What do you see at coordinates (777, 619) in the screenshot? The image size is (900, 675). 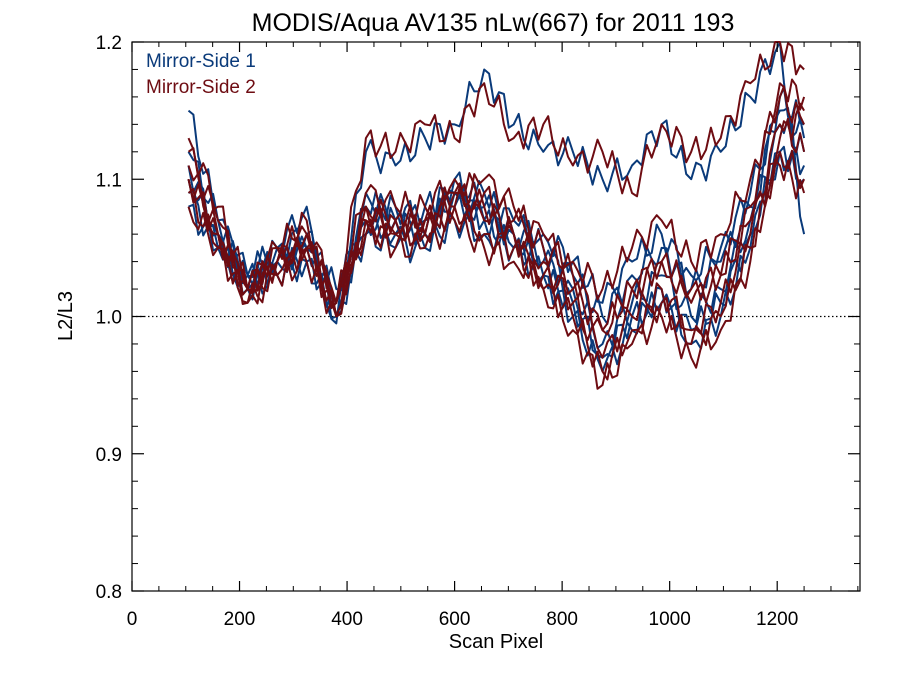 I see `x-tick-label: 1200` at bounding box center [777, 619].